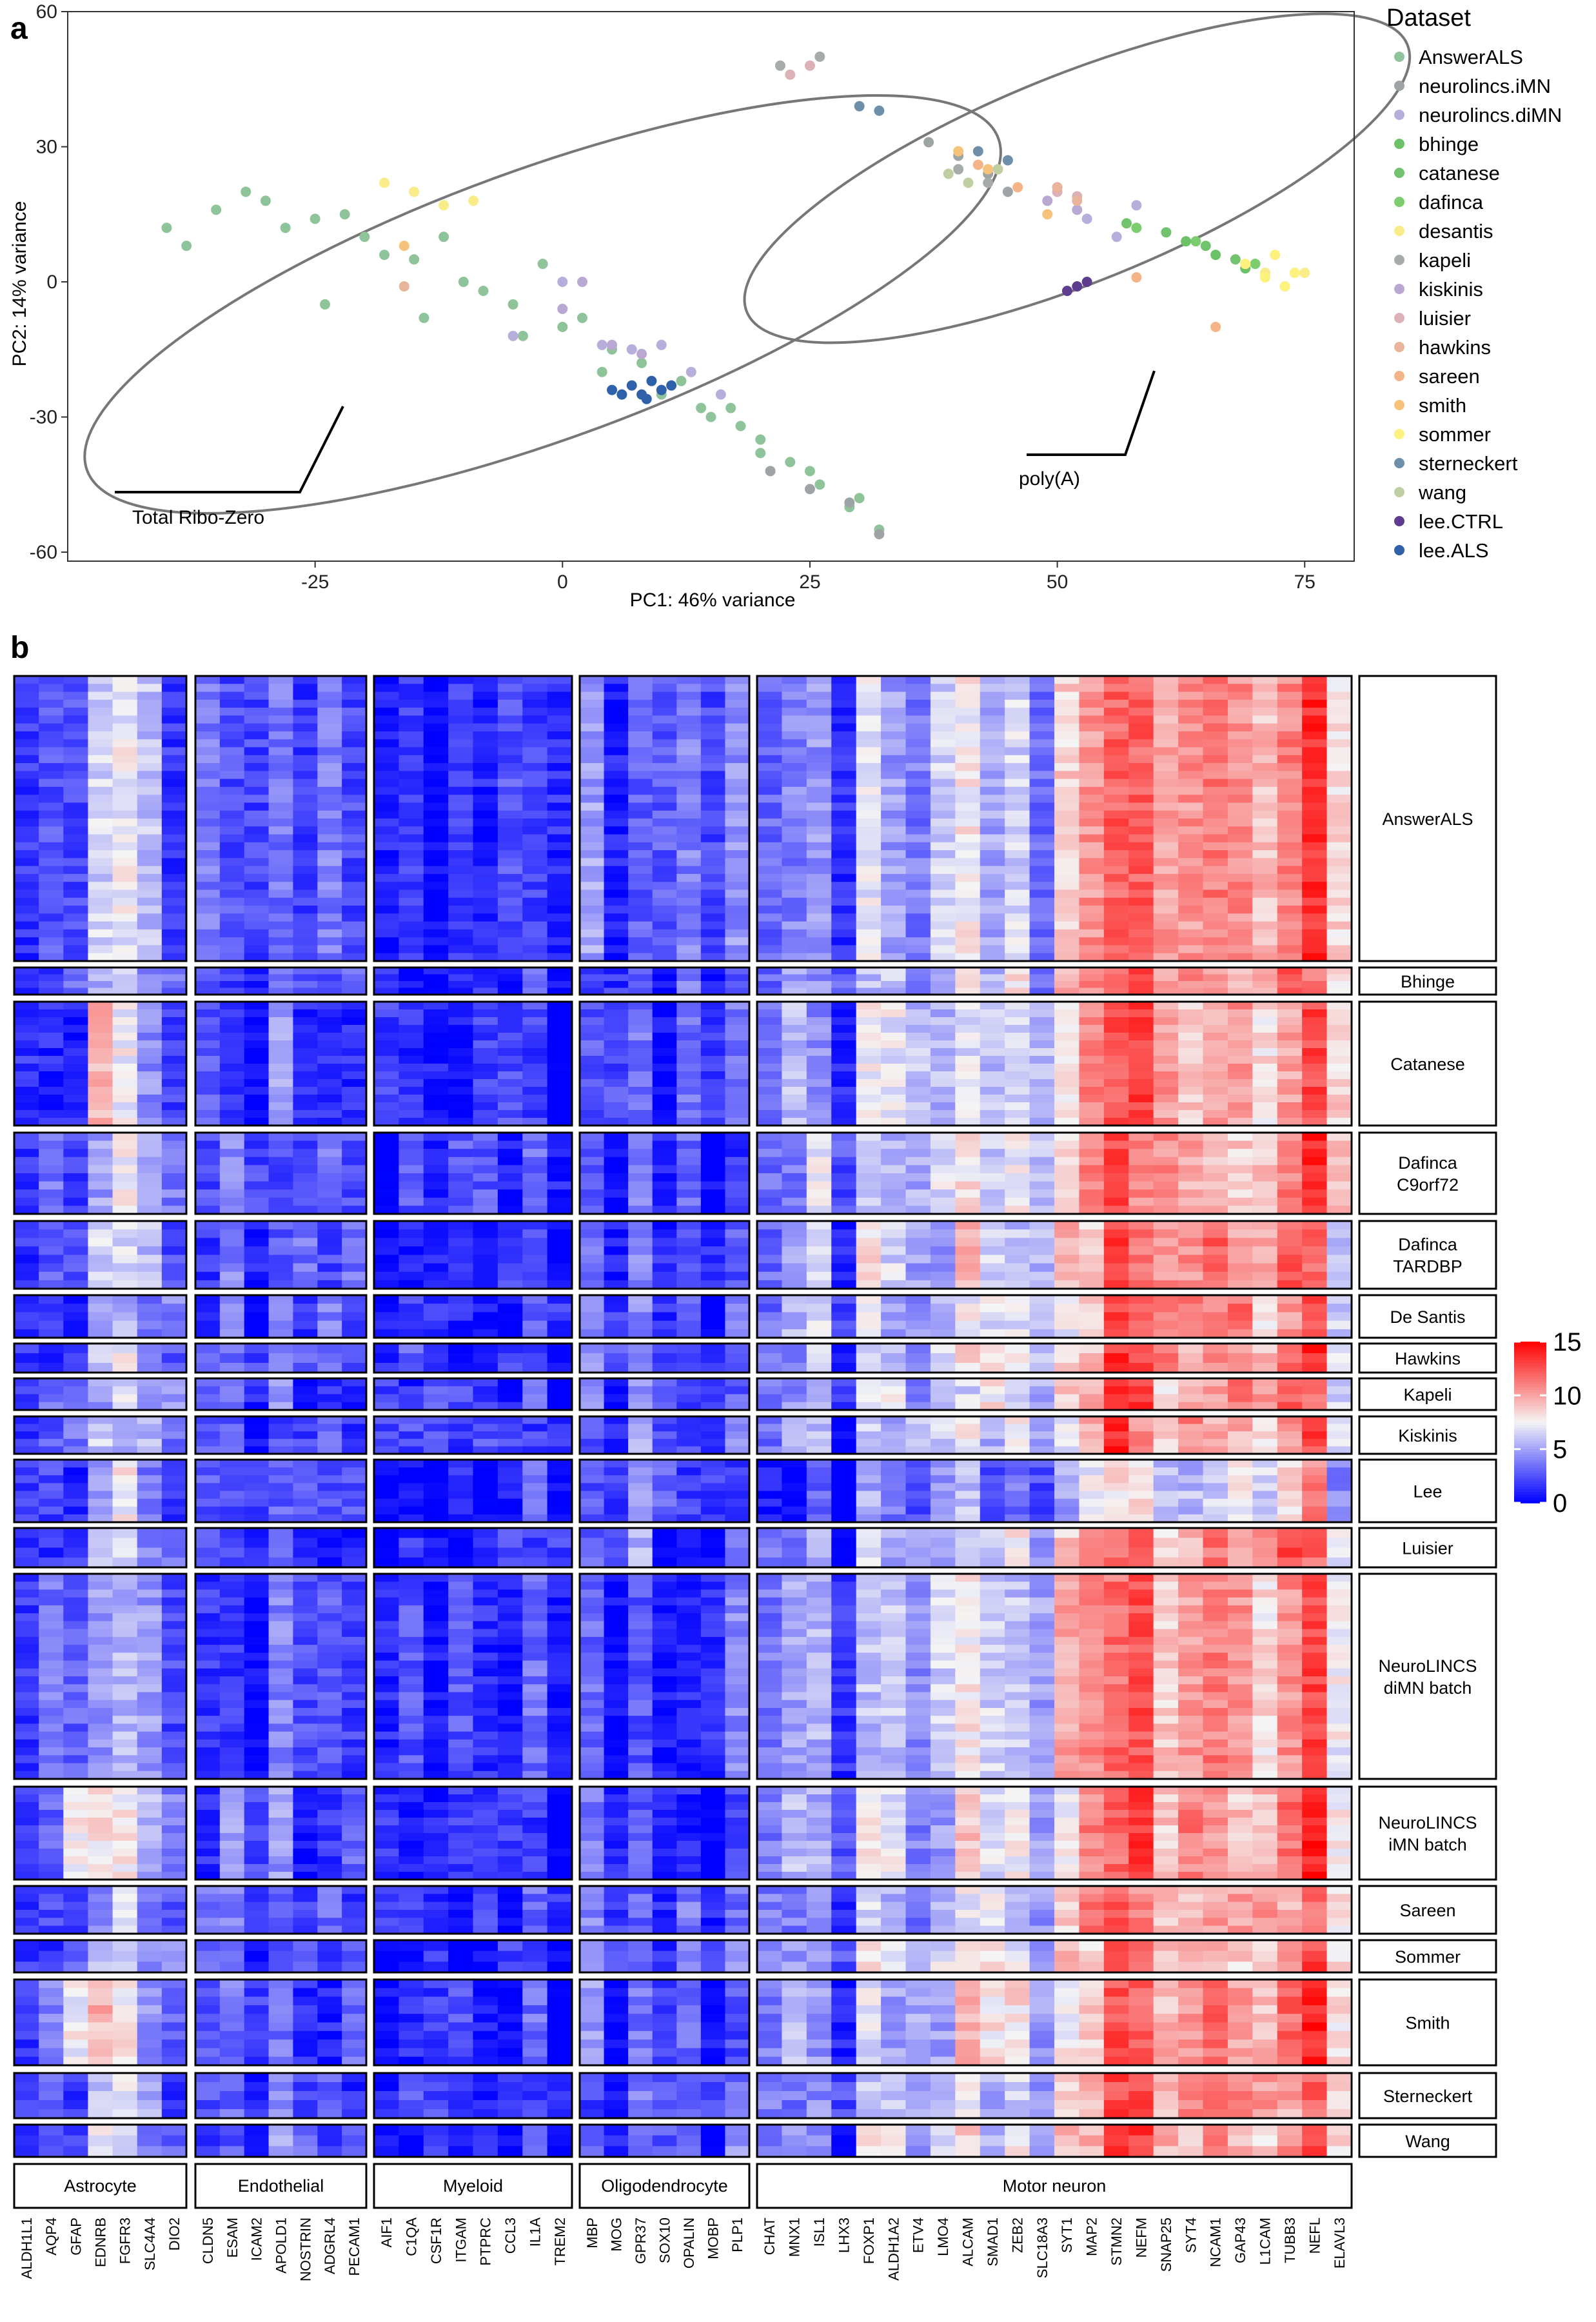 The image size is (1596, 2322). I want to click on legend-swatch, so click(1399, 144).